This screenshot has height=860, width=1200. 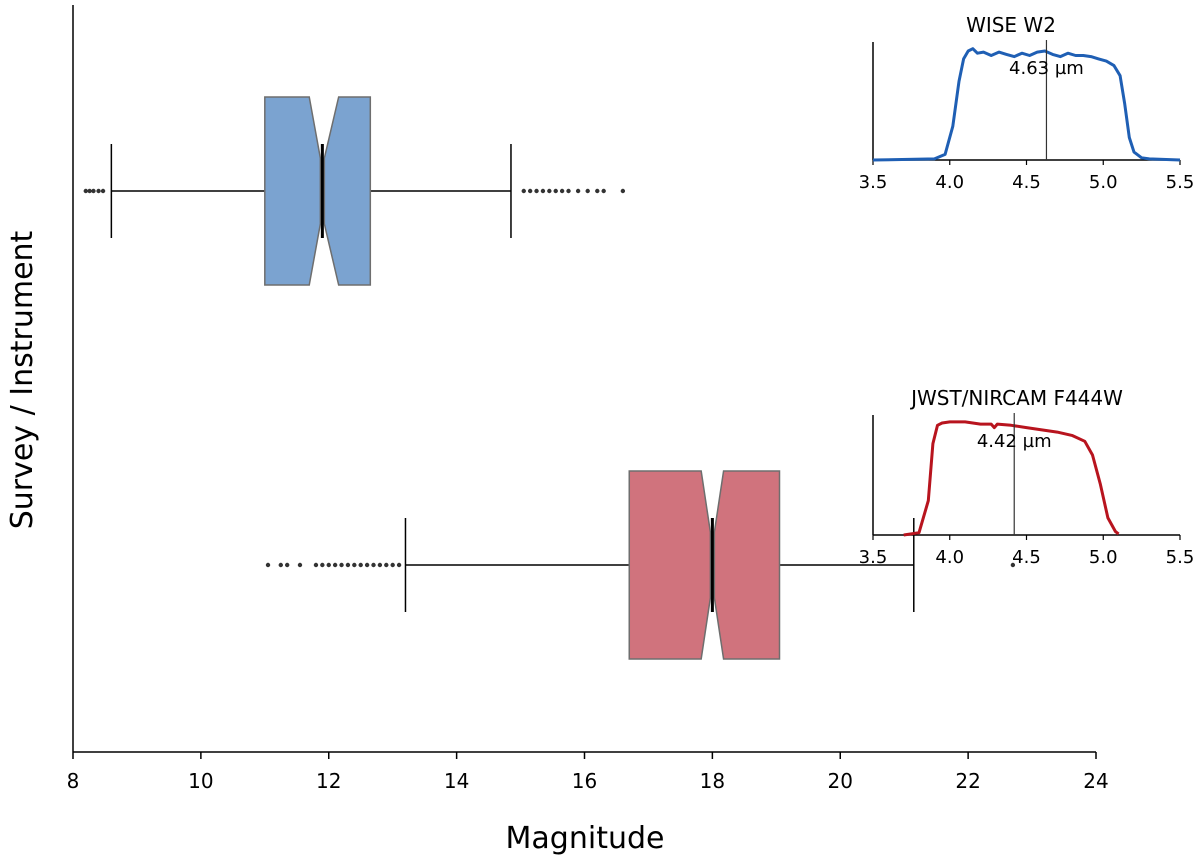 What do you see at coordinates (1014, 441) in the screenshot?
I see `center-wavelength-label: 4.42 µm` at bounding box center [1014, 441].